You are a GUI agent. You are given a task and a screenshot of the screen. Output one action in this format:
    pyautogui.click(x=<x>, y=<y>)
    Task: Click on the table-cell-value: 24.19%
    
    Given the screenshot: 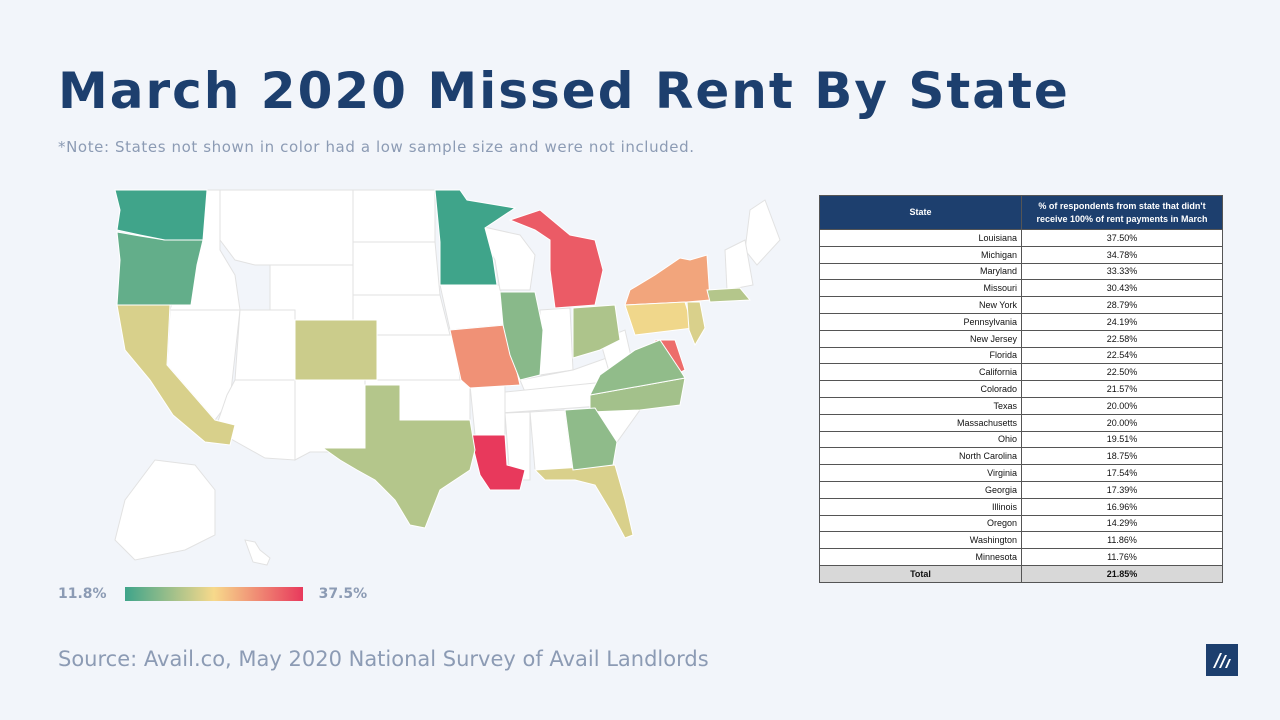 What is the action you would take?
    pyautogui.click(x=1122, y=321)
    